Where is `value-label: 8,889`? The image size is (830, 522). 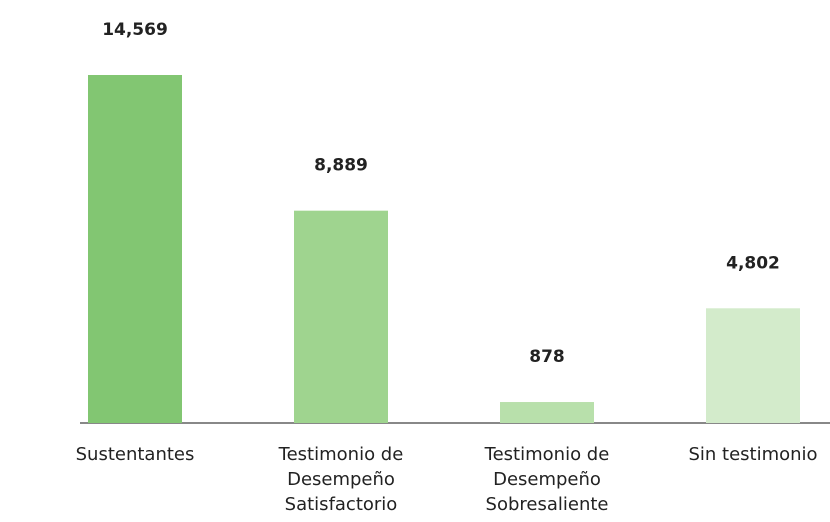 value-label: 8,889 is located at coordinates (341, 166).